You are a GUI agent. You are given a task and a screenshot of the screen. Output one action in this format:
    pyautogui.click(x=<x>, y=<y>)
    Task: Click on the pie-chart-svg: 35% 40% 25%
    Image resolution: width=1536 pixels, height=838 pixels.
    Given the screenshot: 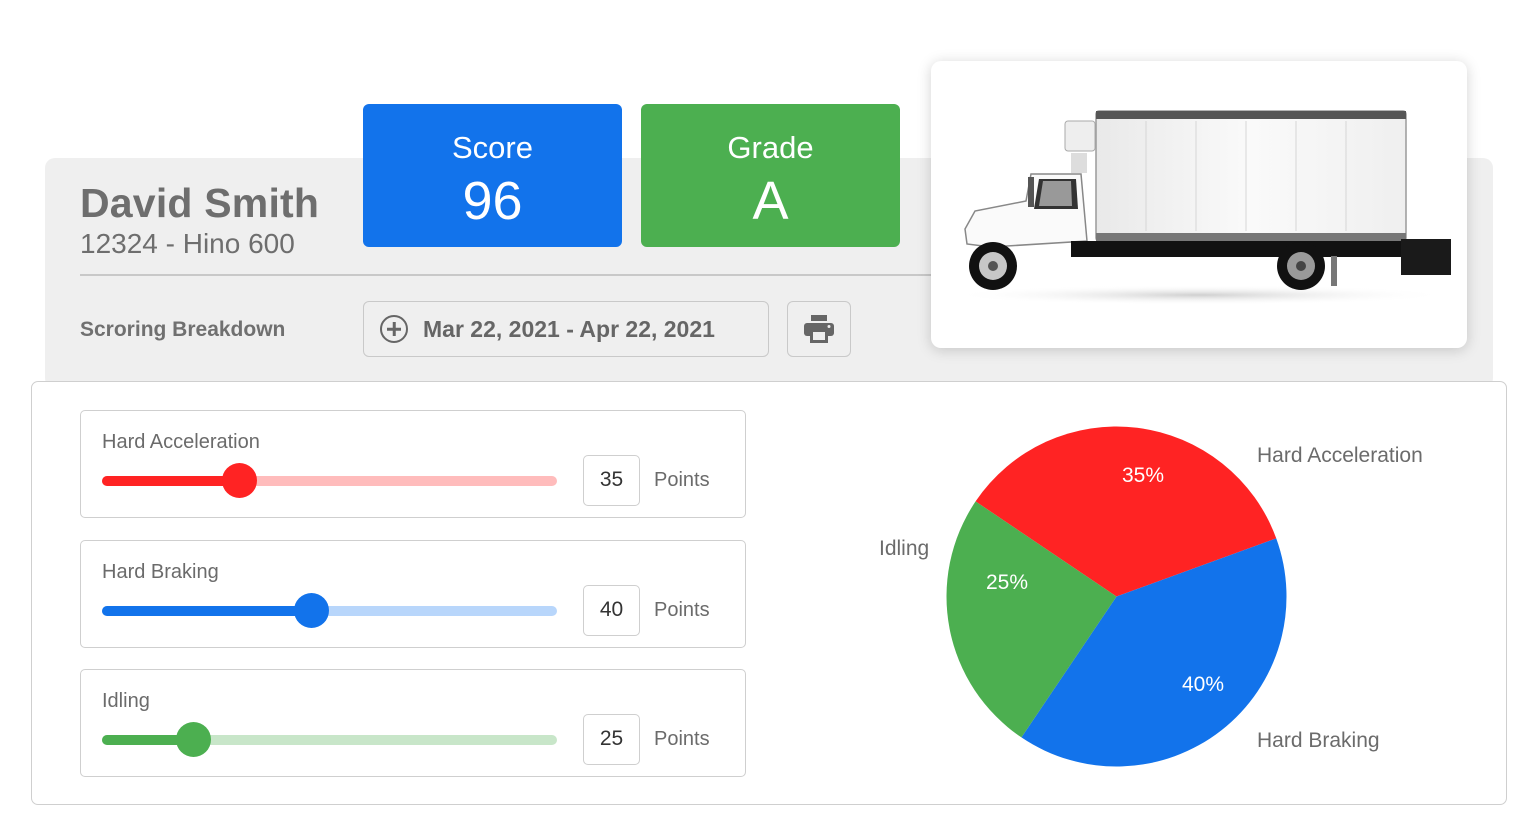 What is the action you would take?
    pyautogui.click(x=1116, y=596)
    